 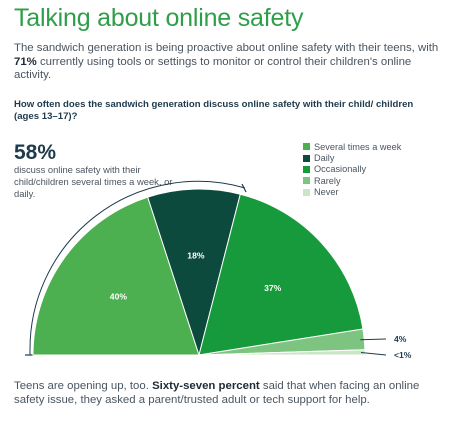 I want to click on pie-slice-several-times-a-week, so click(x=116, y=276).